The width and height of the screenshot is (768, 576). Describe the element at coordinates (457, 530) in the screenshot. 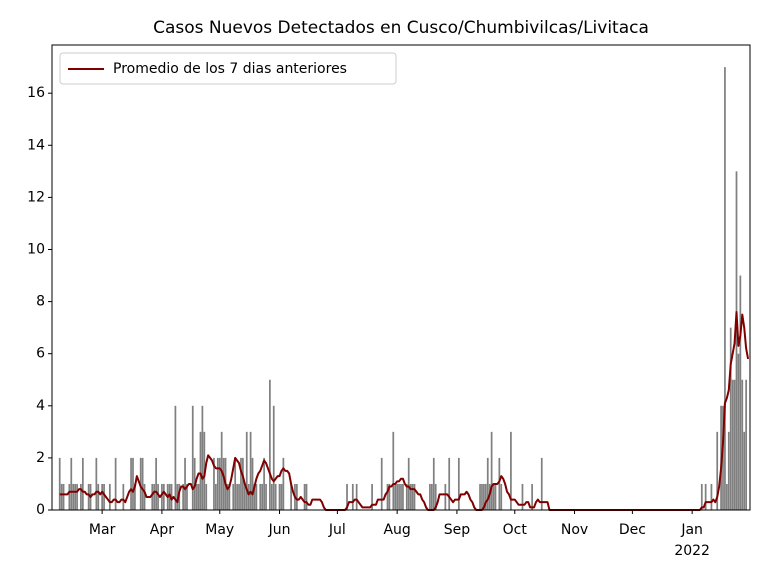

I see `x-tick-label: Sep` at that location.